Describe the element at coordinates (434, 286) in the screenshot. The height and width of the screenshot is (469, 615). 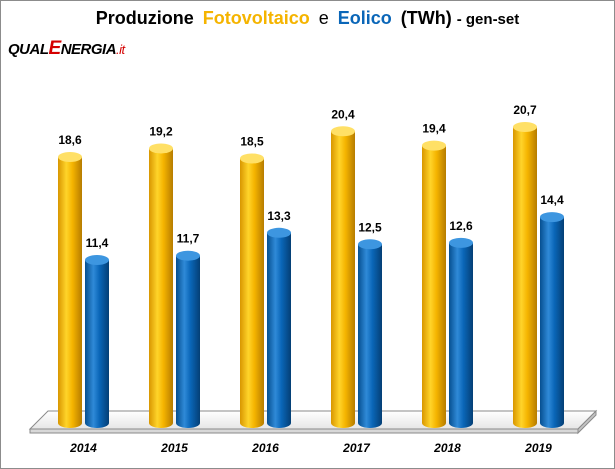
I see `bar-fotovoltaico-2018` at that location.